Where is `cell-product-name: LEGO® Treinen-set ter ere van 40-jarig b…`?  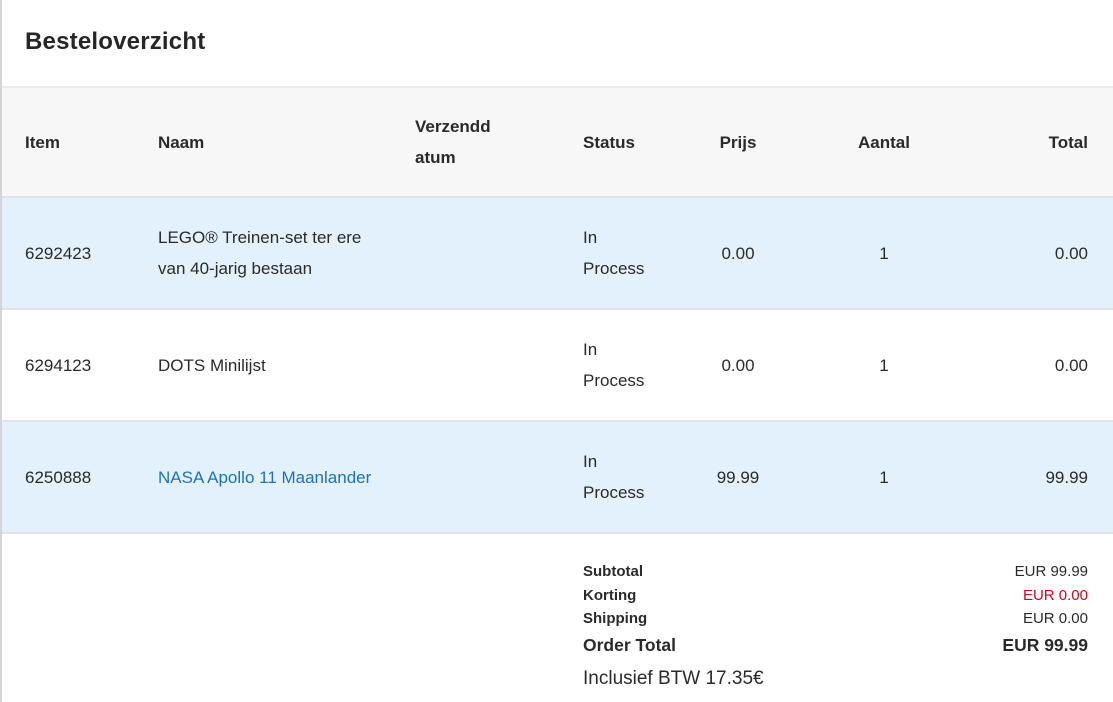
cell-product-name: LEGO® Treinen-set ter ere van 40-jarig b… is located at coordinates (260, 253).